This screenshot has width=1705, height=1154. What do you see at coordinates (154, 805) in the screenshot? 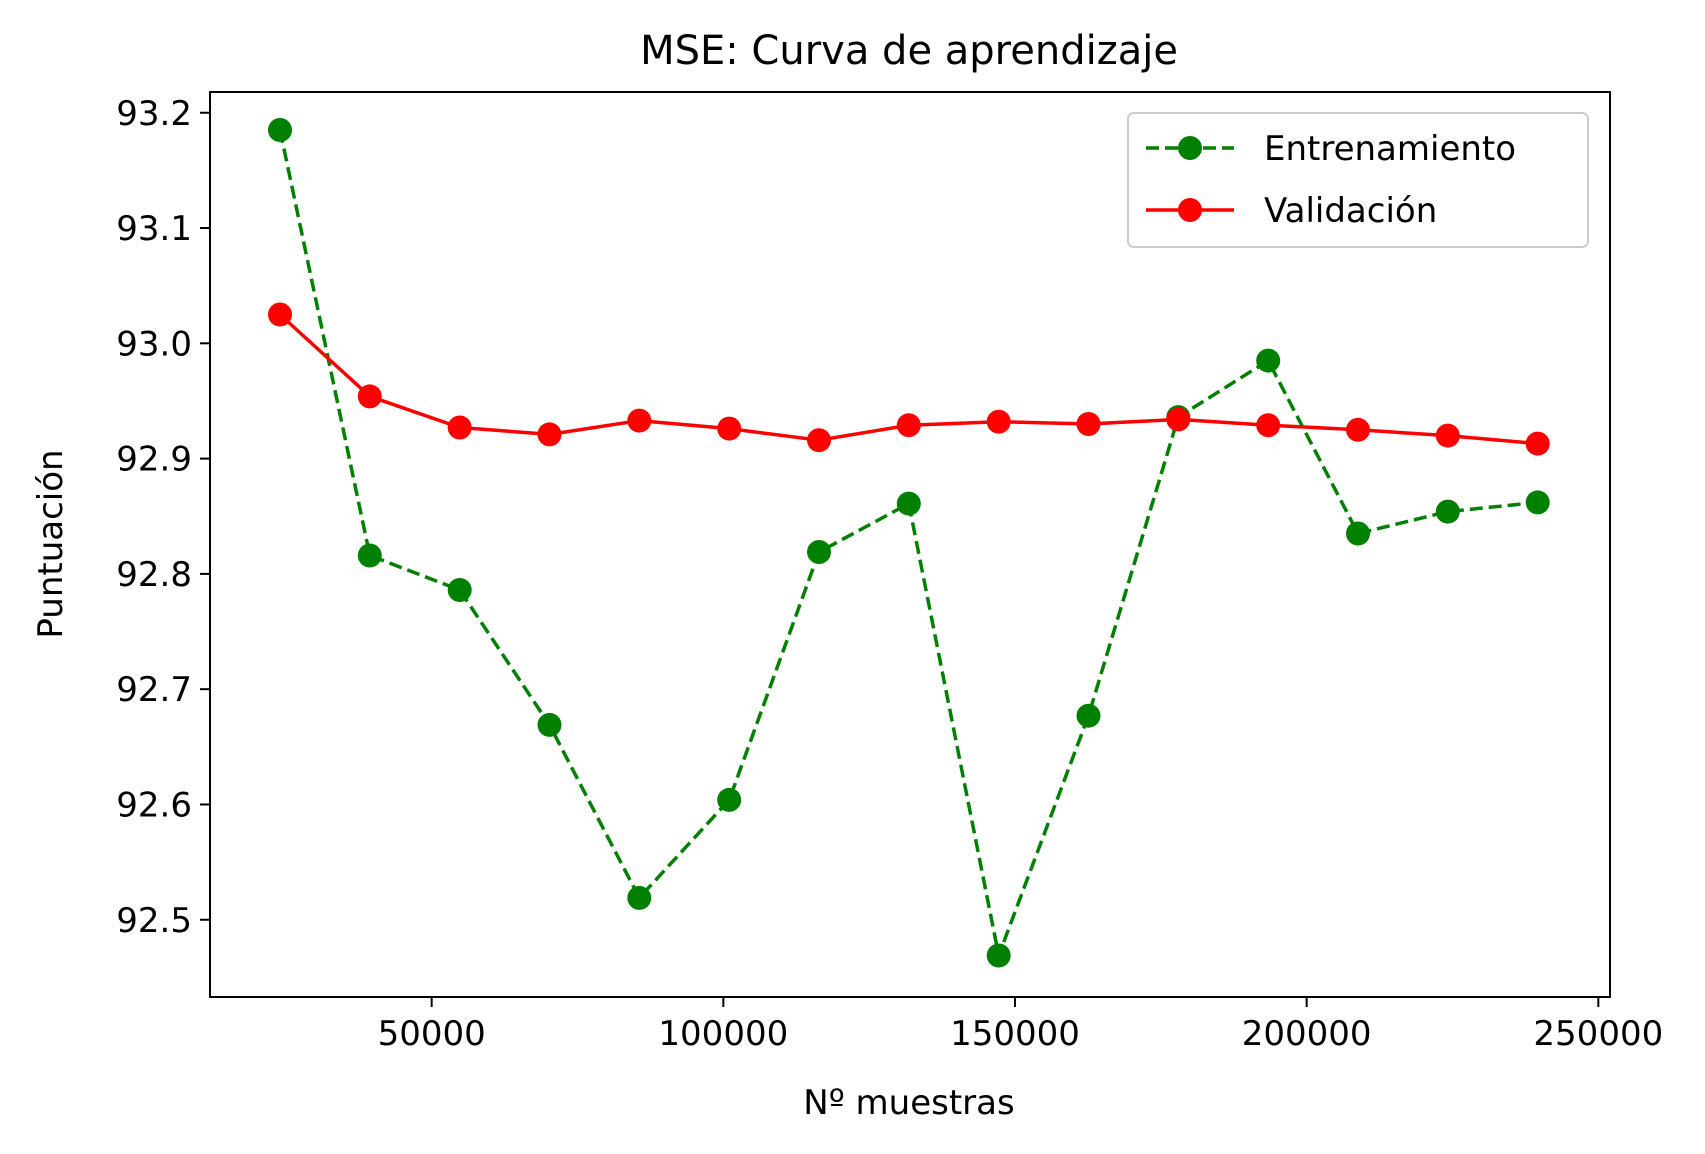
I see `y-tick-label: 92.6` at bounding box center [154, 805].